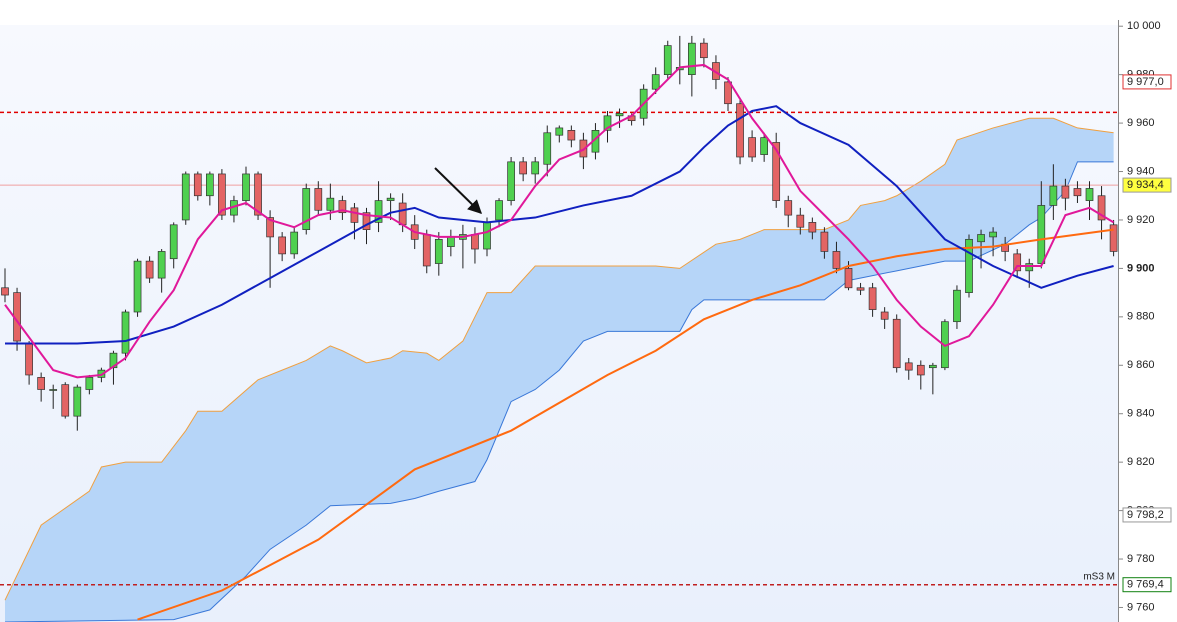 The height and width of the screenshot is (622, 1177). I want to click on price-marker-label: 9 769,4, so click(1145, 585).